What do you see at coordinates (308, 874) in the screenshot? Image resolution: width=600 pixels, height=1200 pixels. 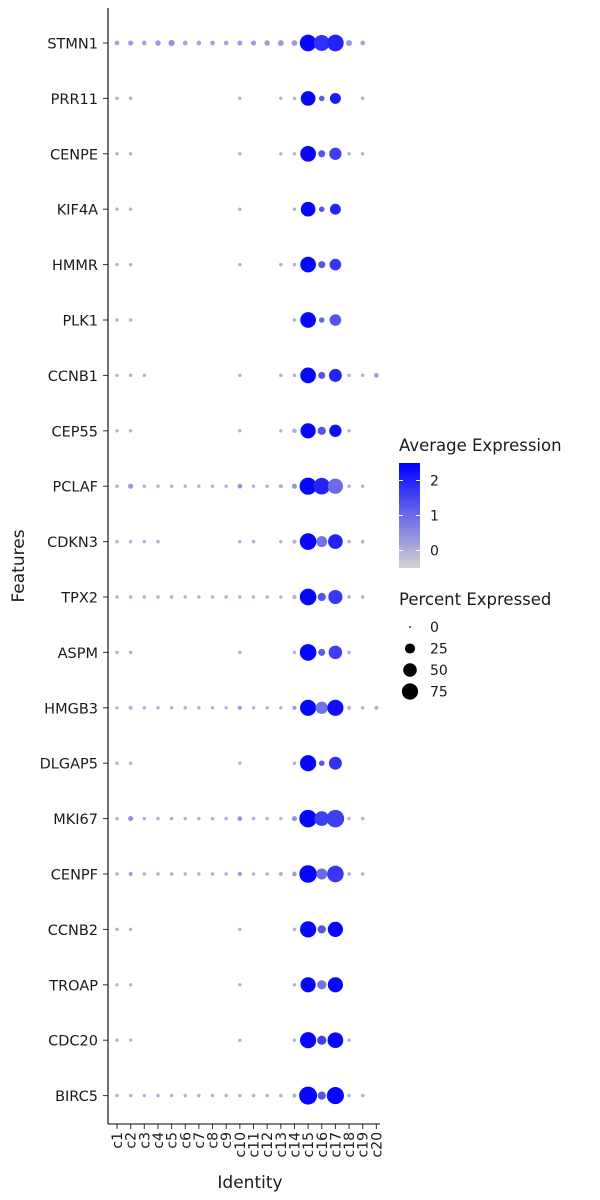 I see `dot-CENPF-c15` at bounding box center [308, 874].